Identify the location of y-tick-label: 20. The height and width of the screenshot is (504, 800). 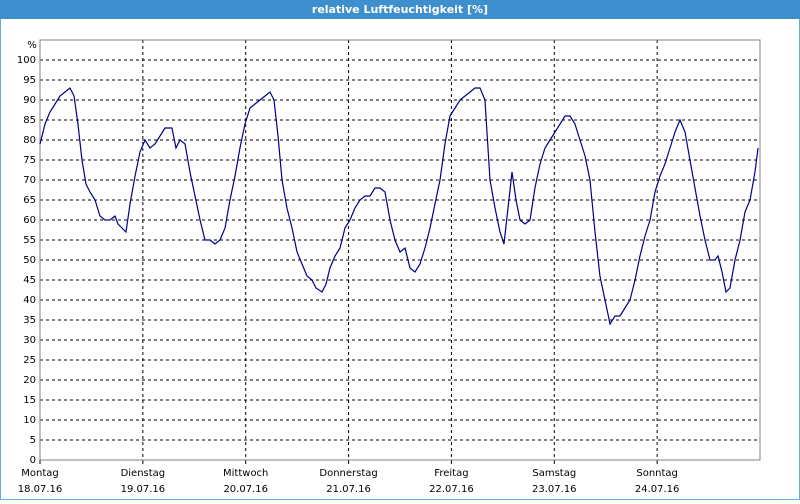
(29, 380).